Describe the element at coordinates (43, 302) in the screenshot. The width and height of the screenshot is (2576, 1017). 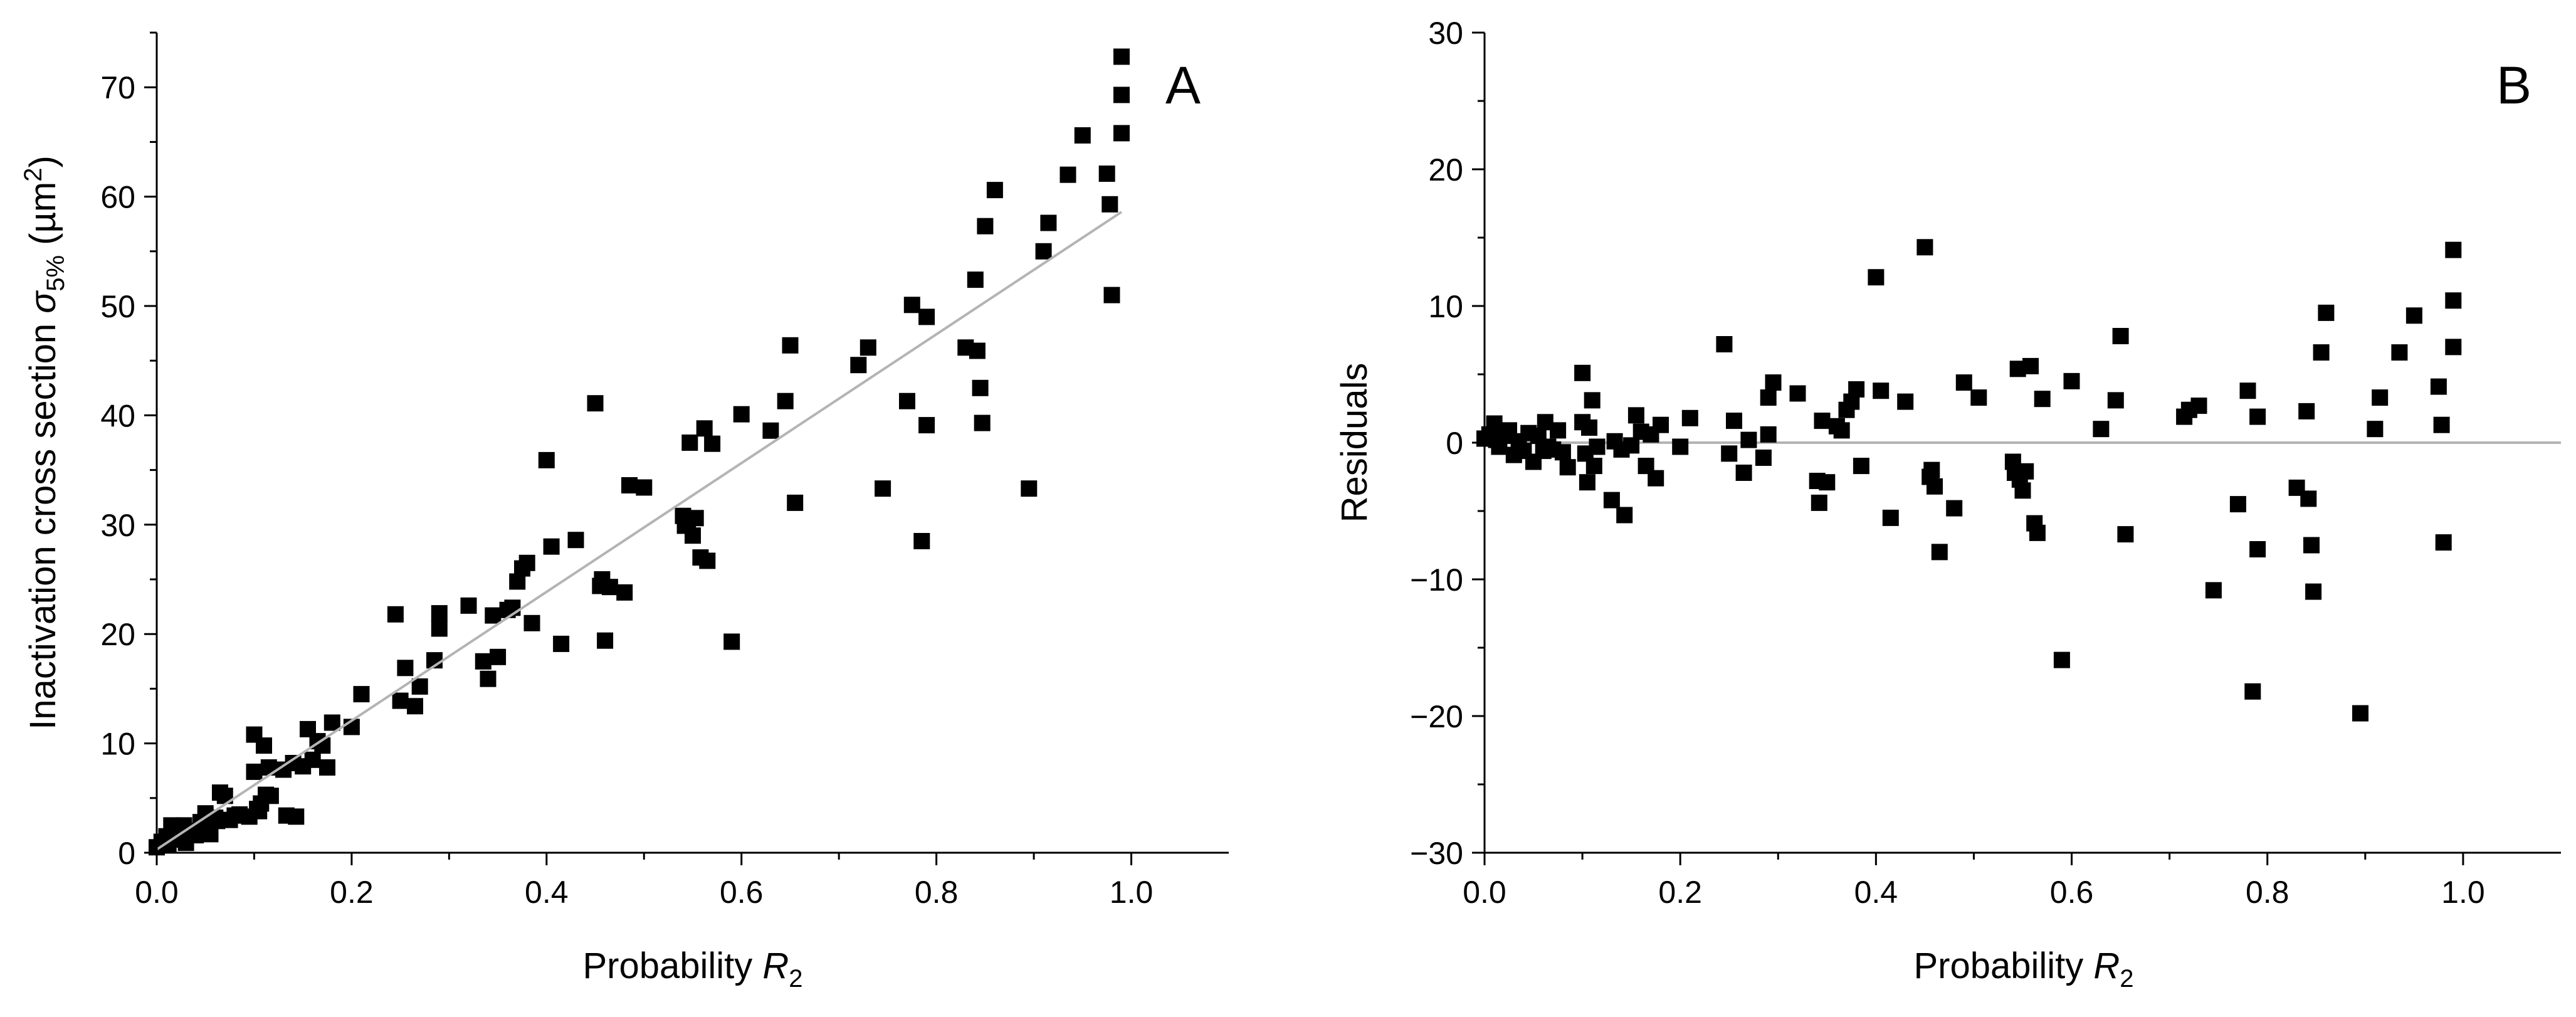
I see `panel-a-y-label-sym: σ` at that location.